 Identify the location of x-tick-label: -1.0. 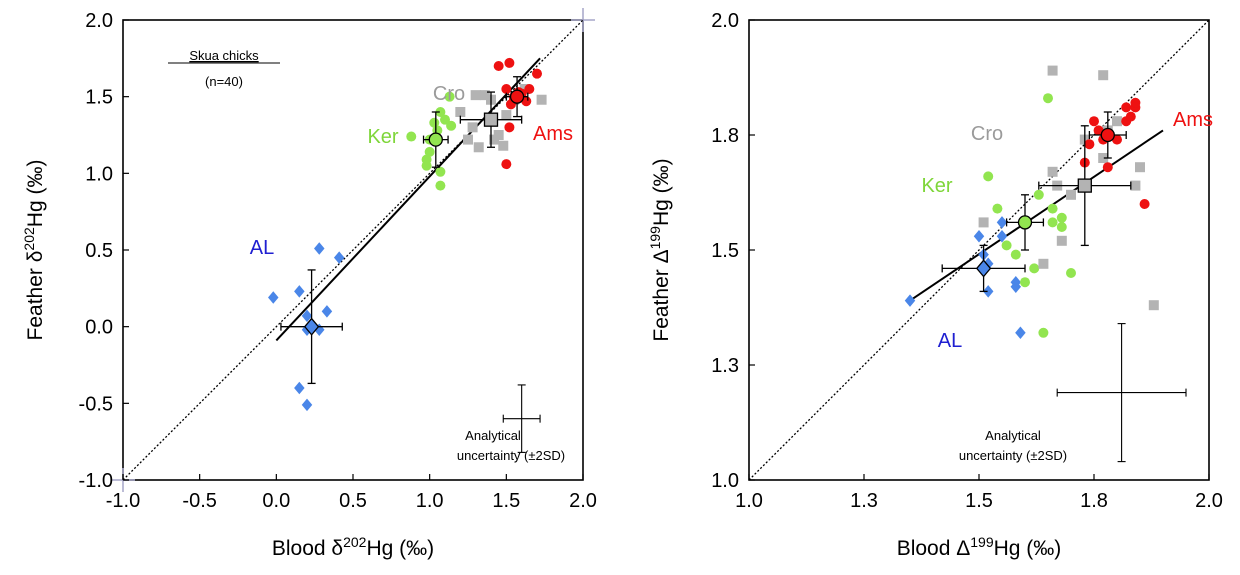
(123, 501).